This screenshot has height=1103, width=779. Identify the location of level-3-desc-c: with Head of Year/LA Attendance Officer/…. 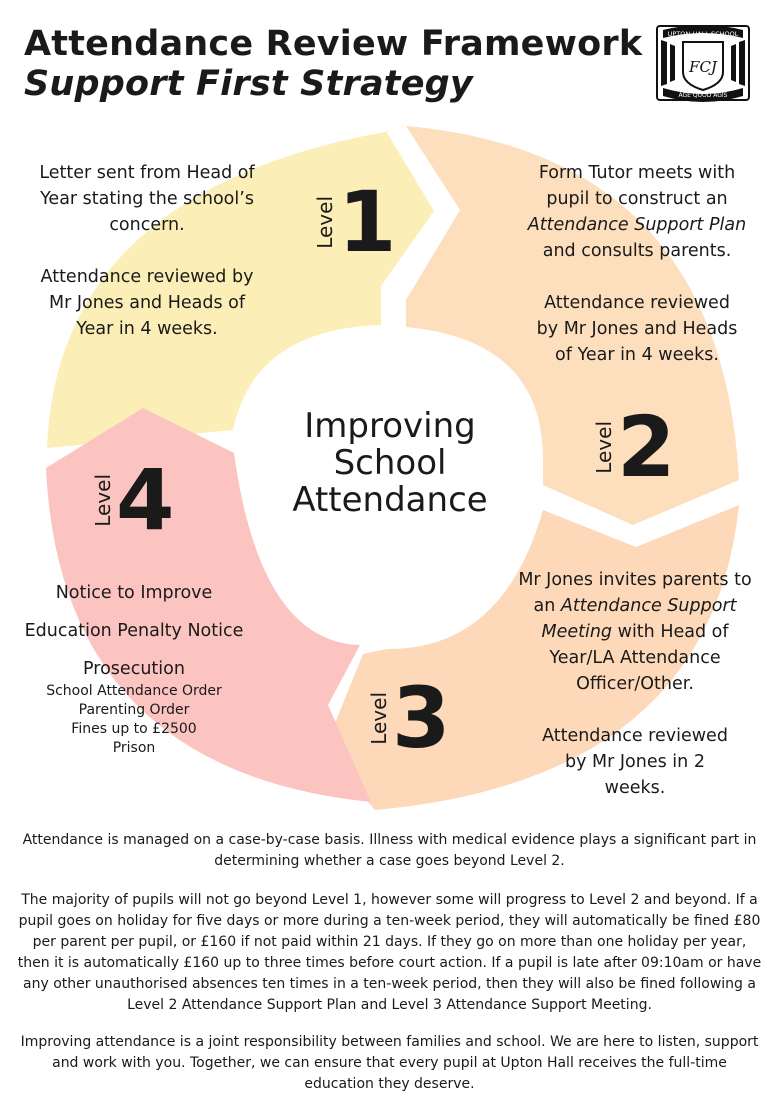
(639, 658).